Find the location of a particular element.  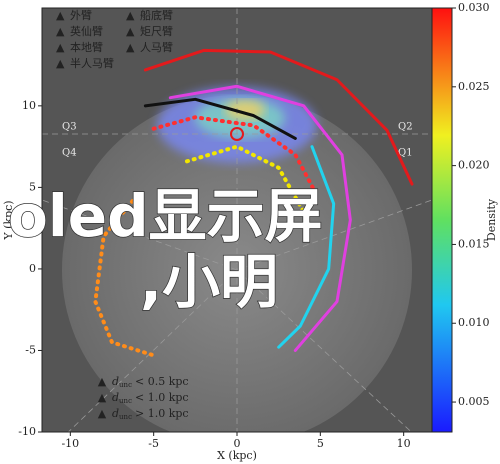

overlay-text: oled显示屏 is located at coordinates (165, 216).